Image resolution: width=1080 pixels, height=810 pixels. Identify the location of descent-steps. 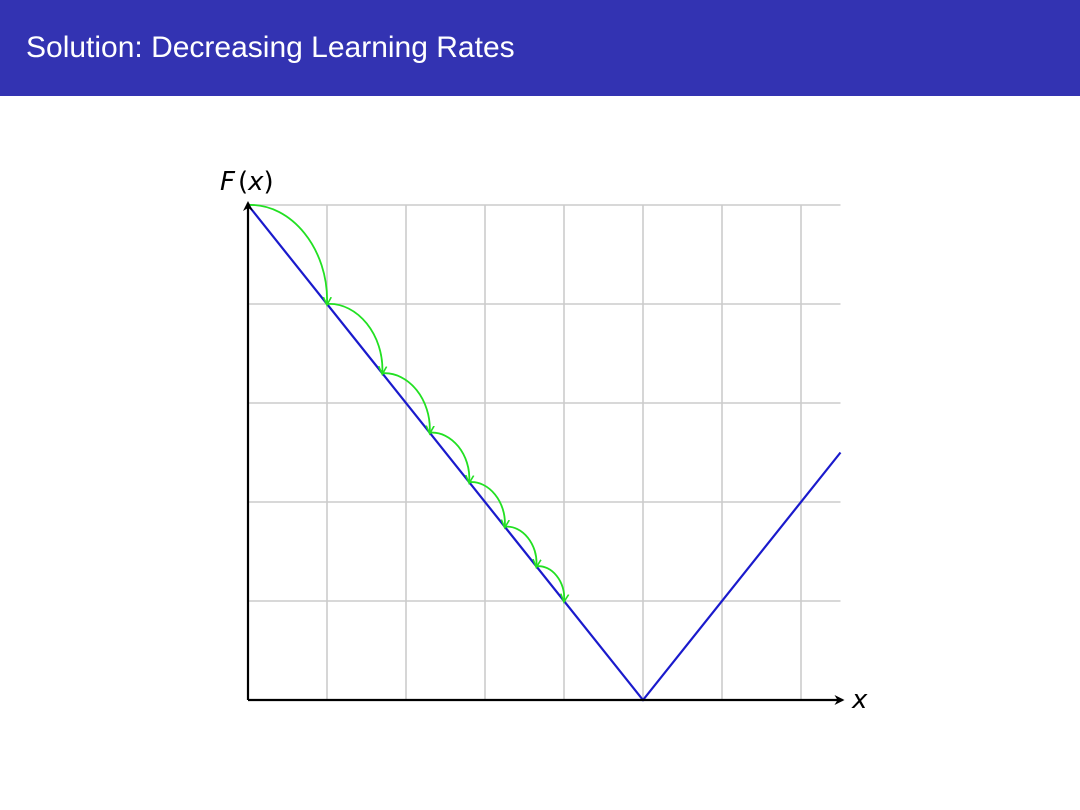
(405, 402).